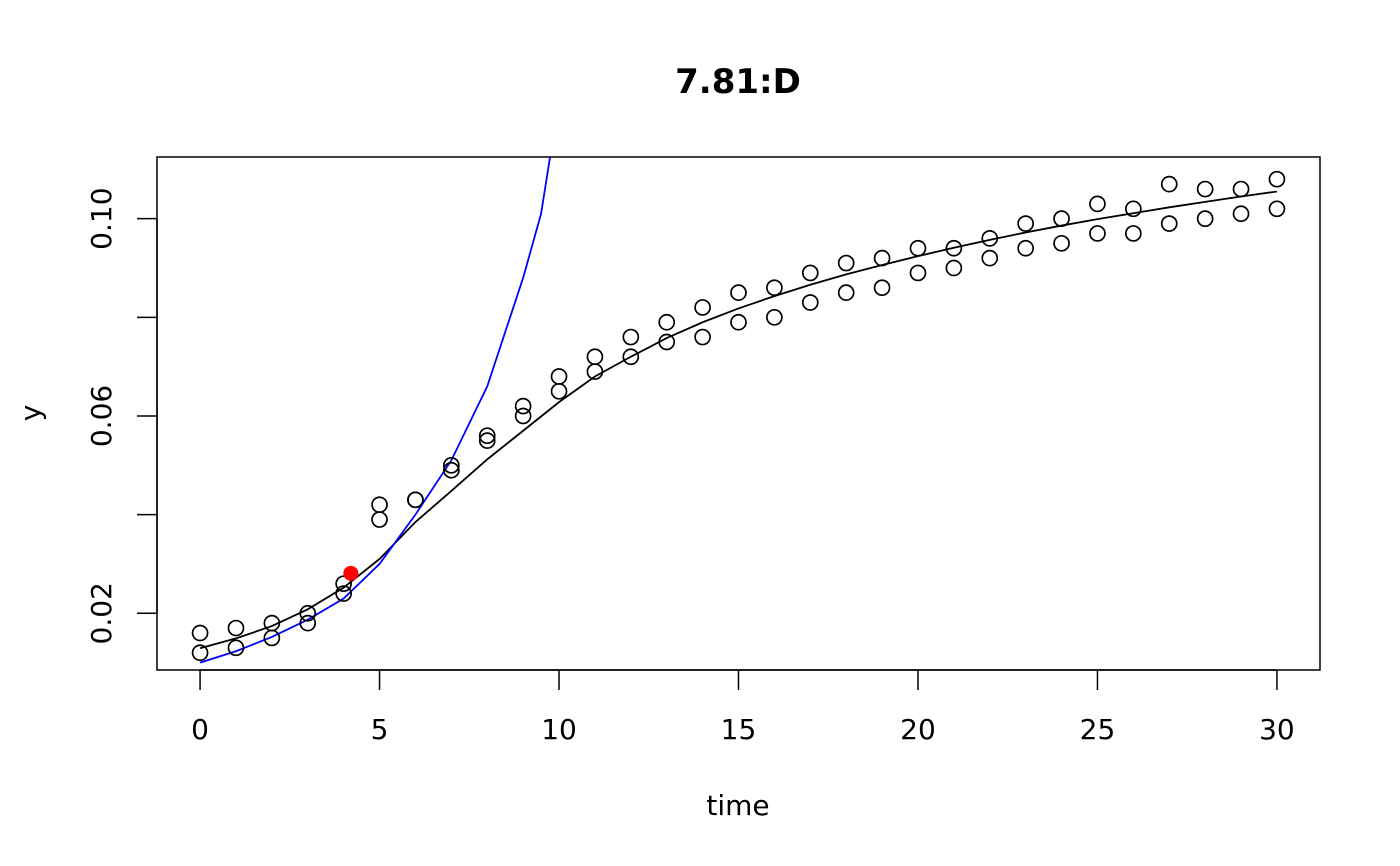  What do you see at coordinates (101, 416) in the screenshot?
I see `y-tick-label: 0.06` at bounding box center [101, 416].